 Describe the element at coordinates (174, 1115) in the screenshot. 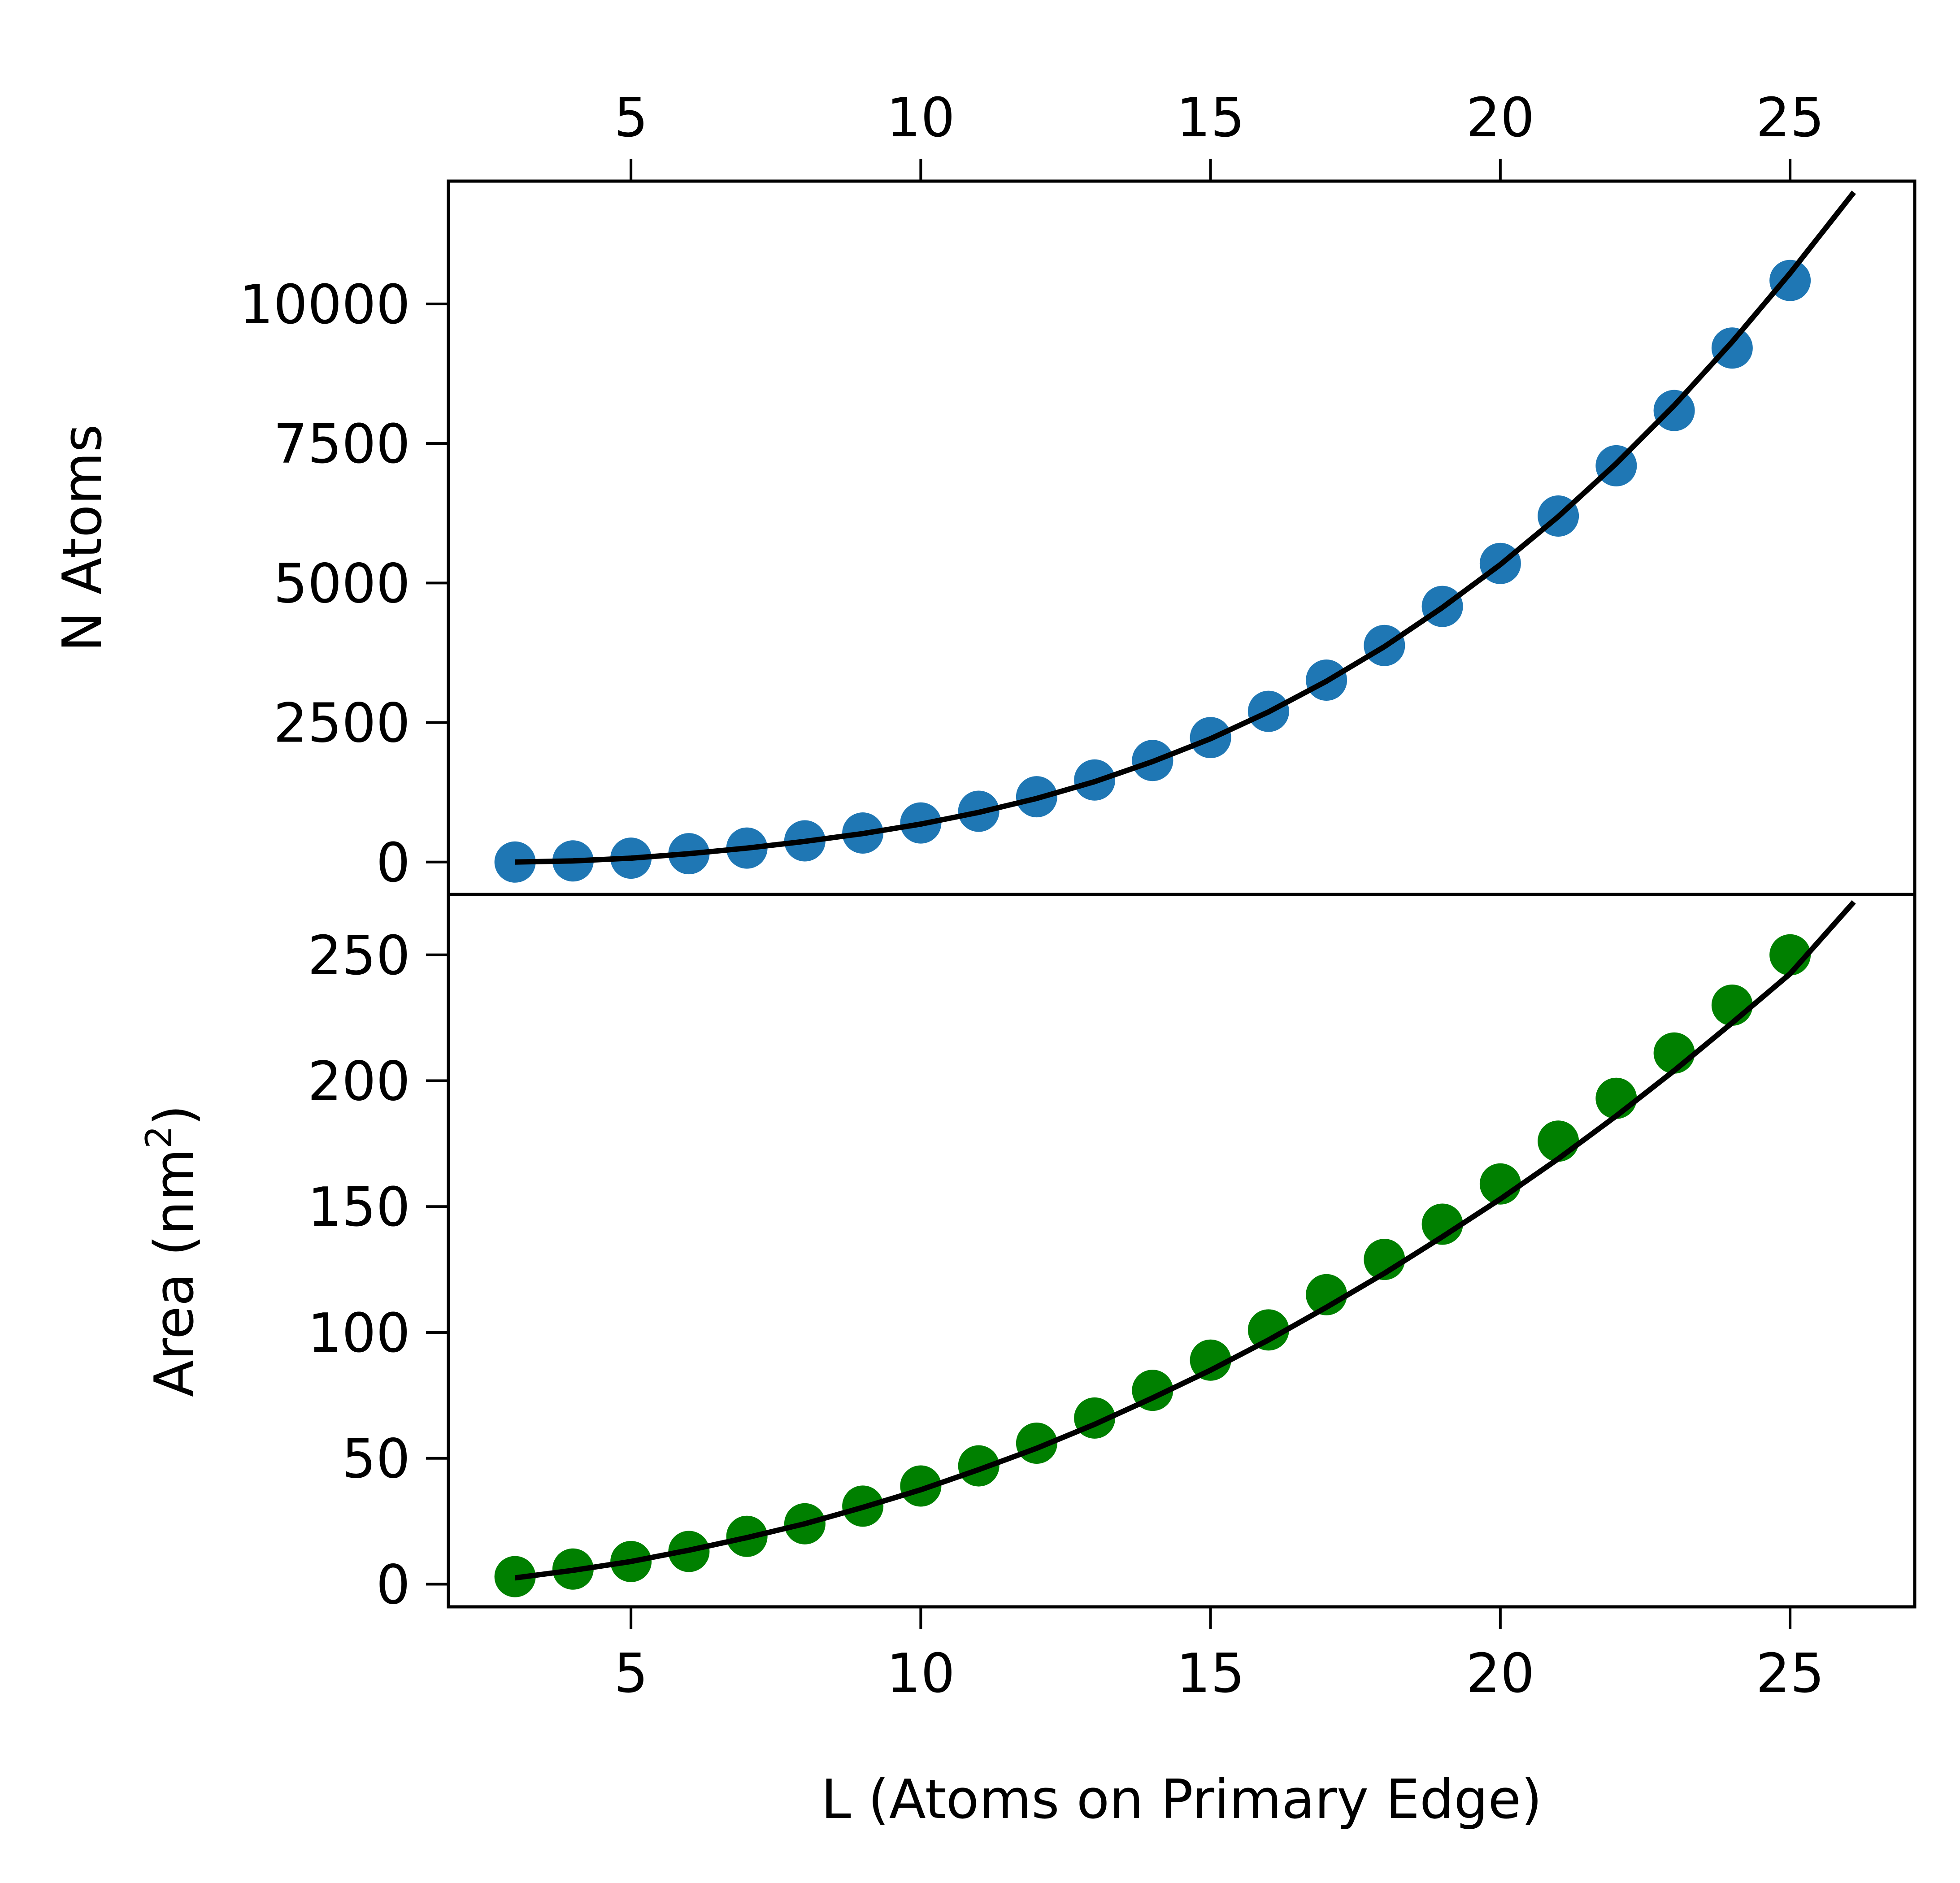

I see `bottom-y-axis-label-close: )` at that location.